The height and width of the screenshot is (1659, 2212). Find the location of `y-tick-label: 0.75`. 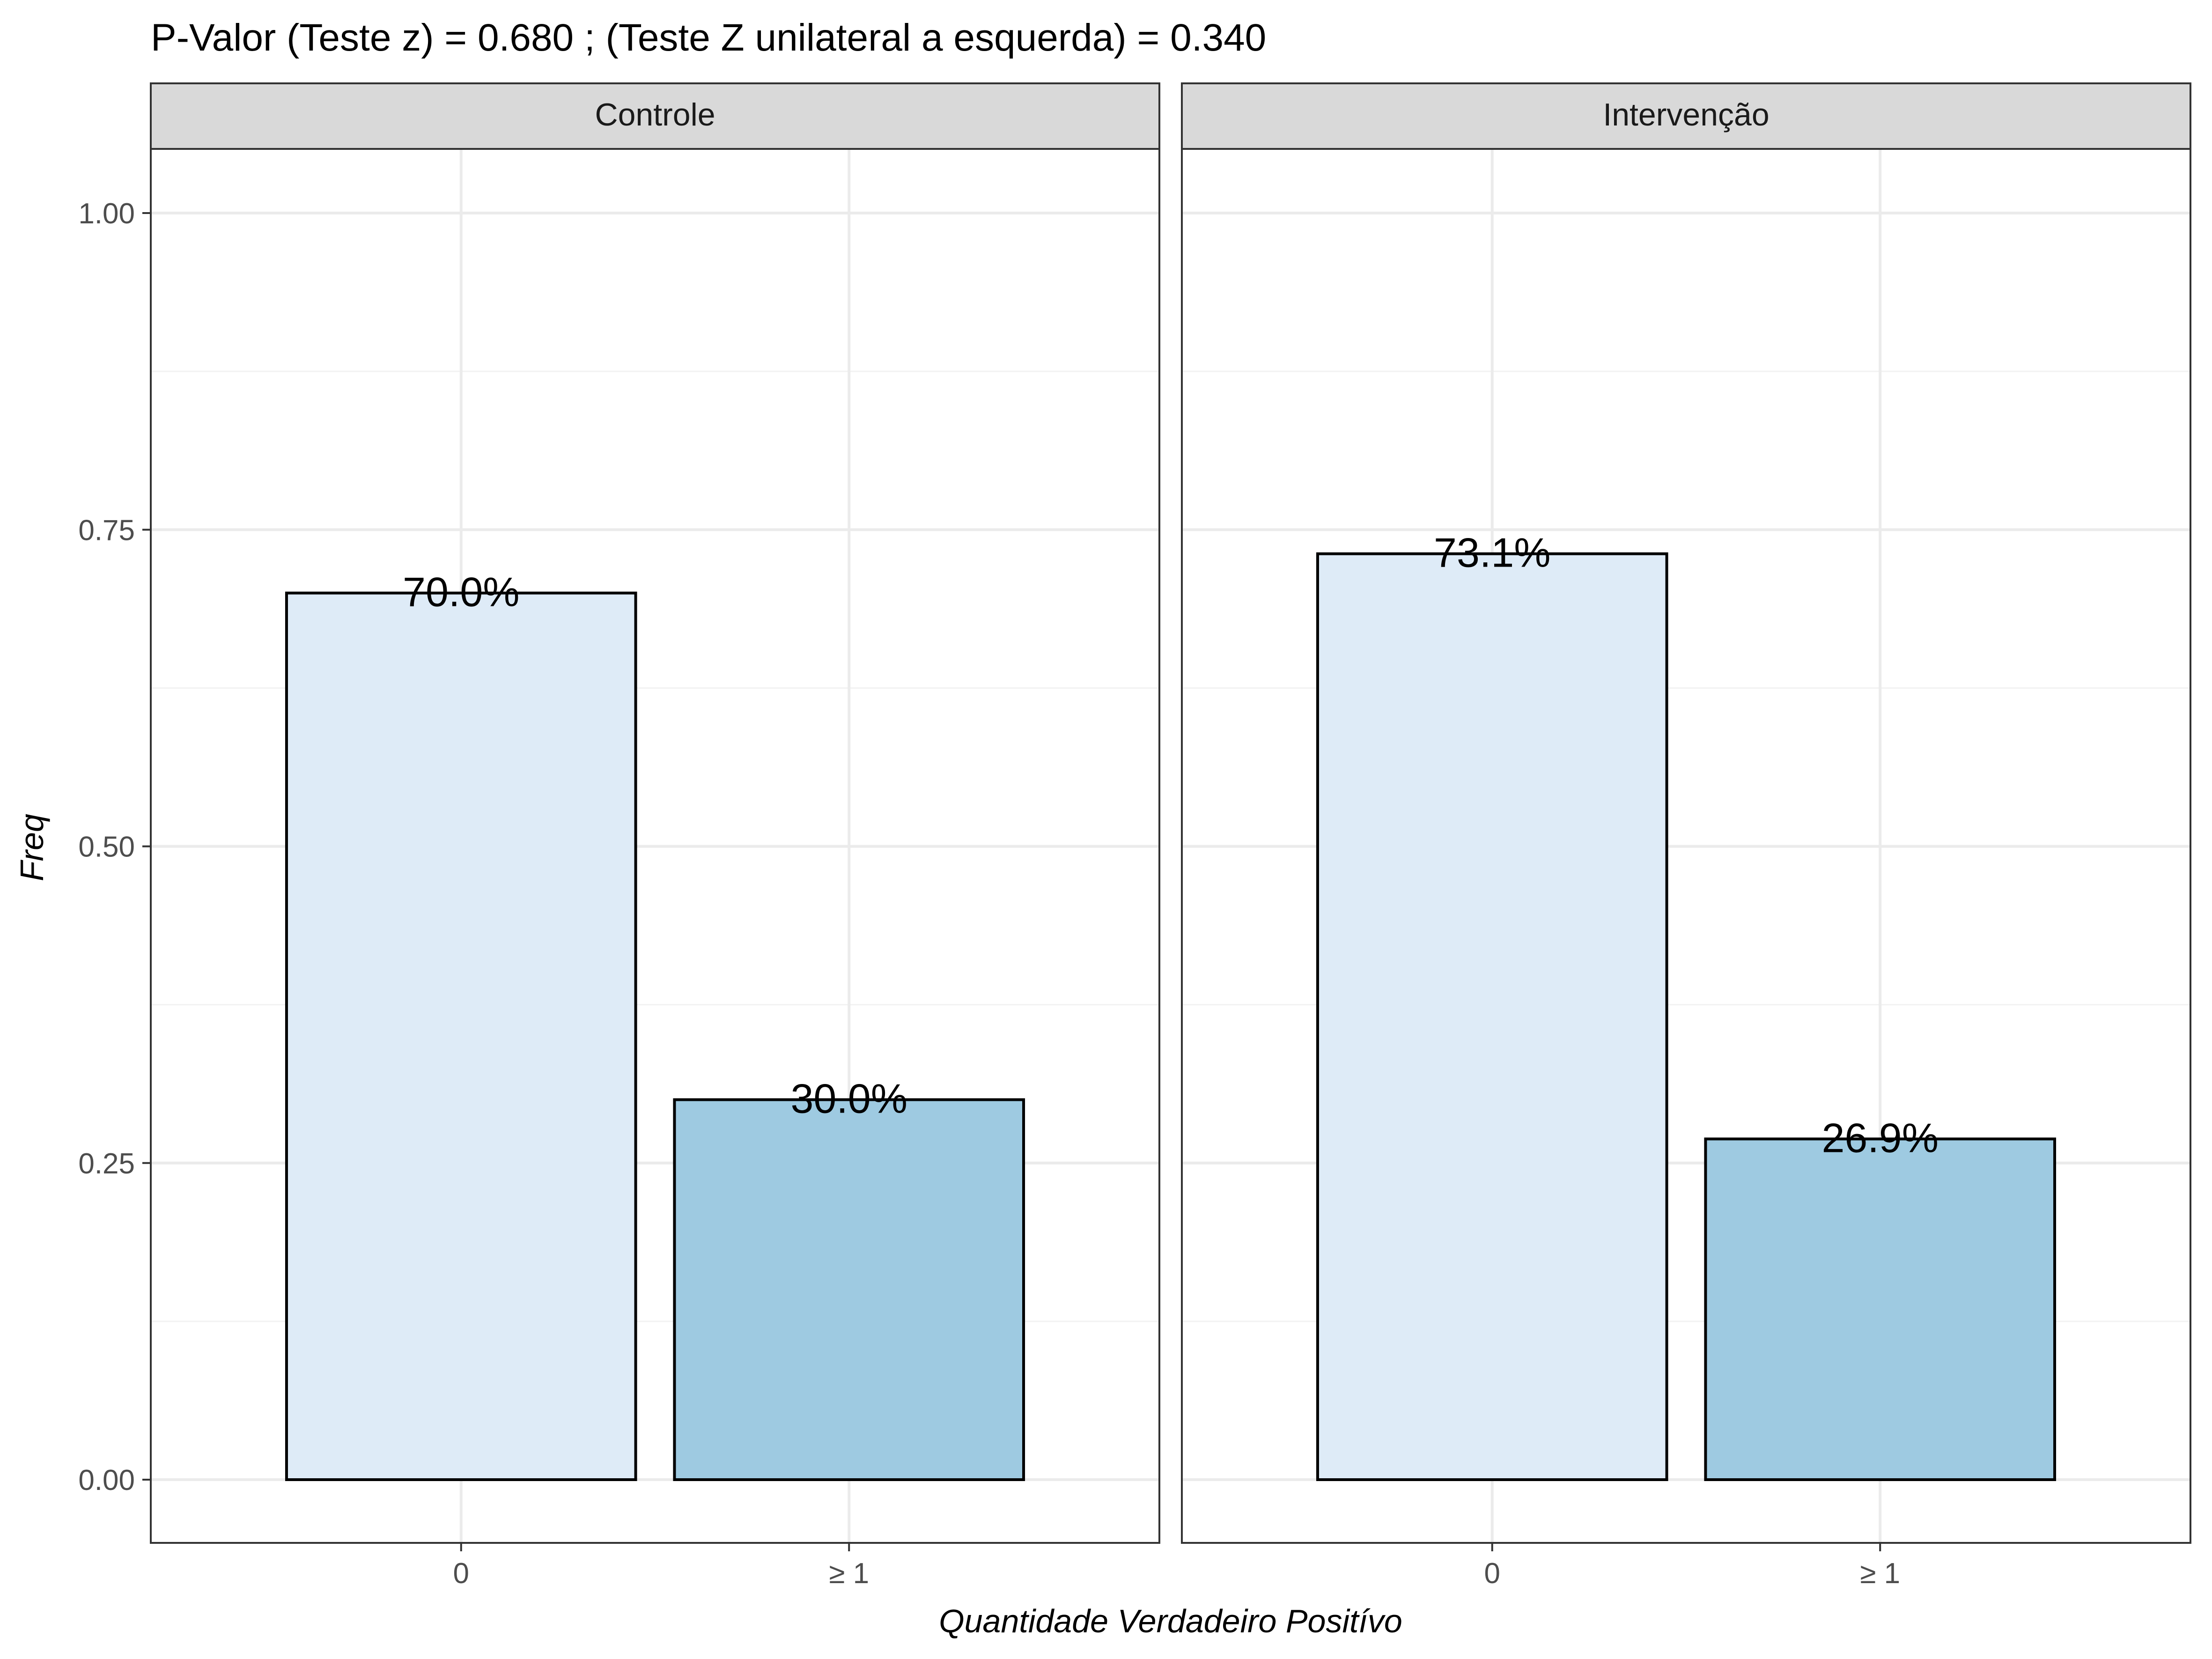

y-tick-label: 0.75 is located at coordinates (106, 530).